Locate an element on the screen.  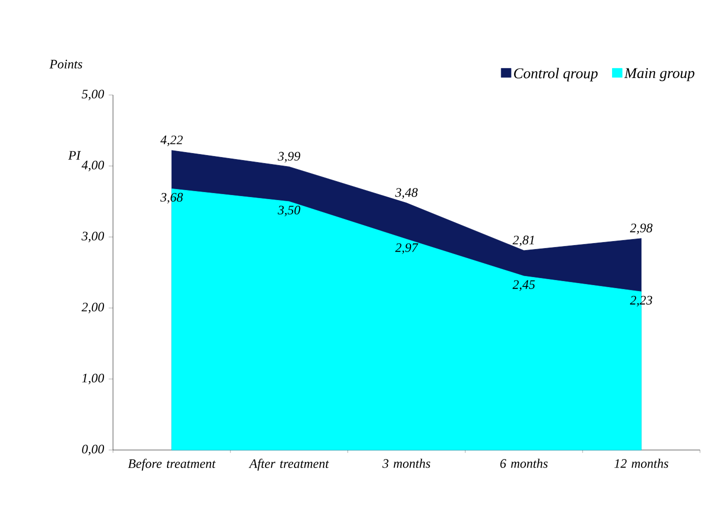
x-tick-label: 12 months is located at coordinates (641, 463).